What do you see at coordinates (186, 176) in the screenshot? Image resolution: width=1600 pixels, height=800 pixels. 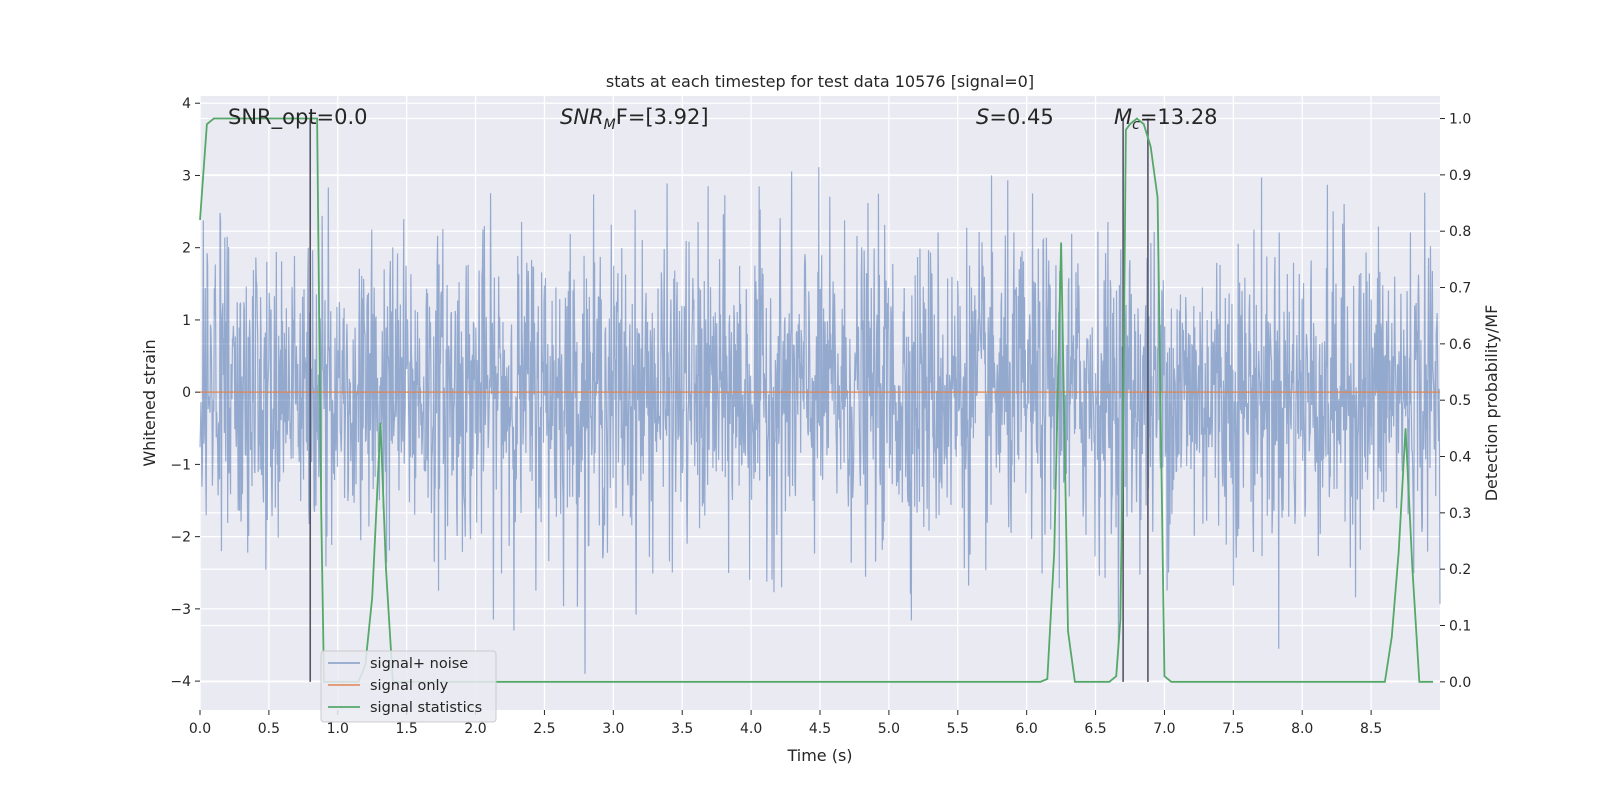 I see `y-tick-label: 3` at bounding box center [186, 176].